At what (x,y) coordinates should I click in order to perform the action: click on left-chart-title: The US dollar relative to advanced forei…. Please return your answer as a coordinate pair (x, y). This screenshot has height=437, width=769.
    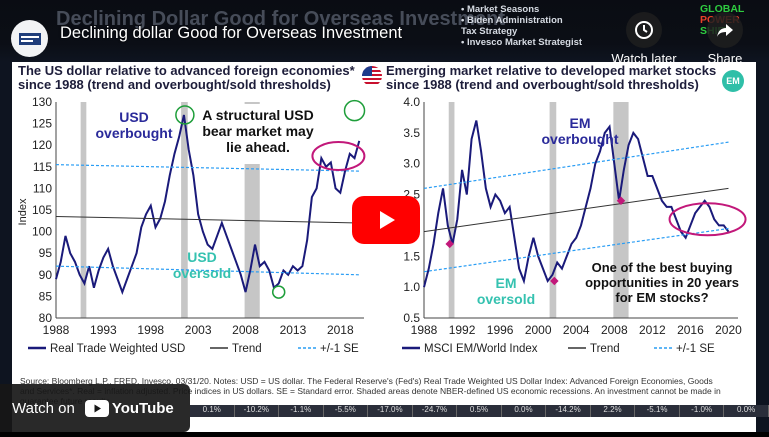
    Looking at the image, I should click on (186, 78).